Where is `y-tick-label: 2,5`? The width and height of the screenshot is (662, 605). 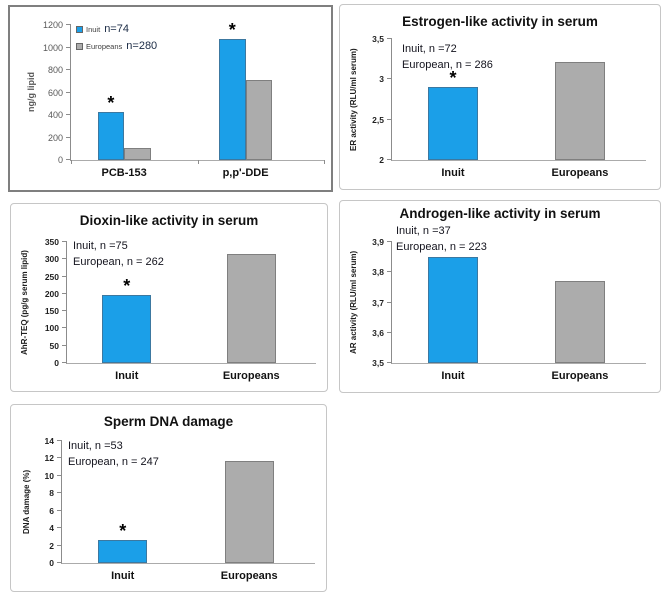 y-tick-label: 2,5 is located at coordinates (378, 119).